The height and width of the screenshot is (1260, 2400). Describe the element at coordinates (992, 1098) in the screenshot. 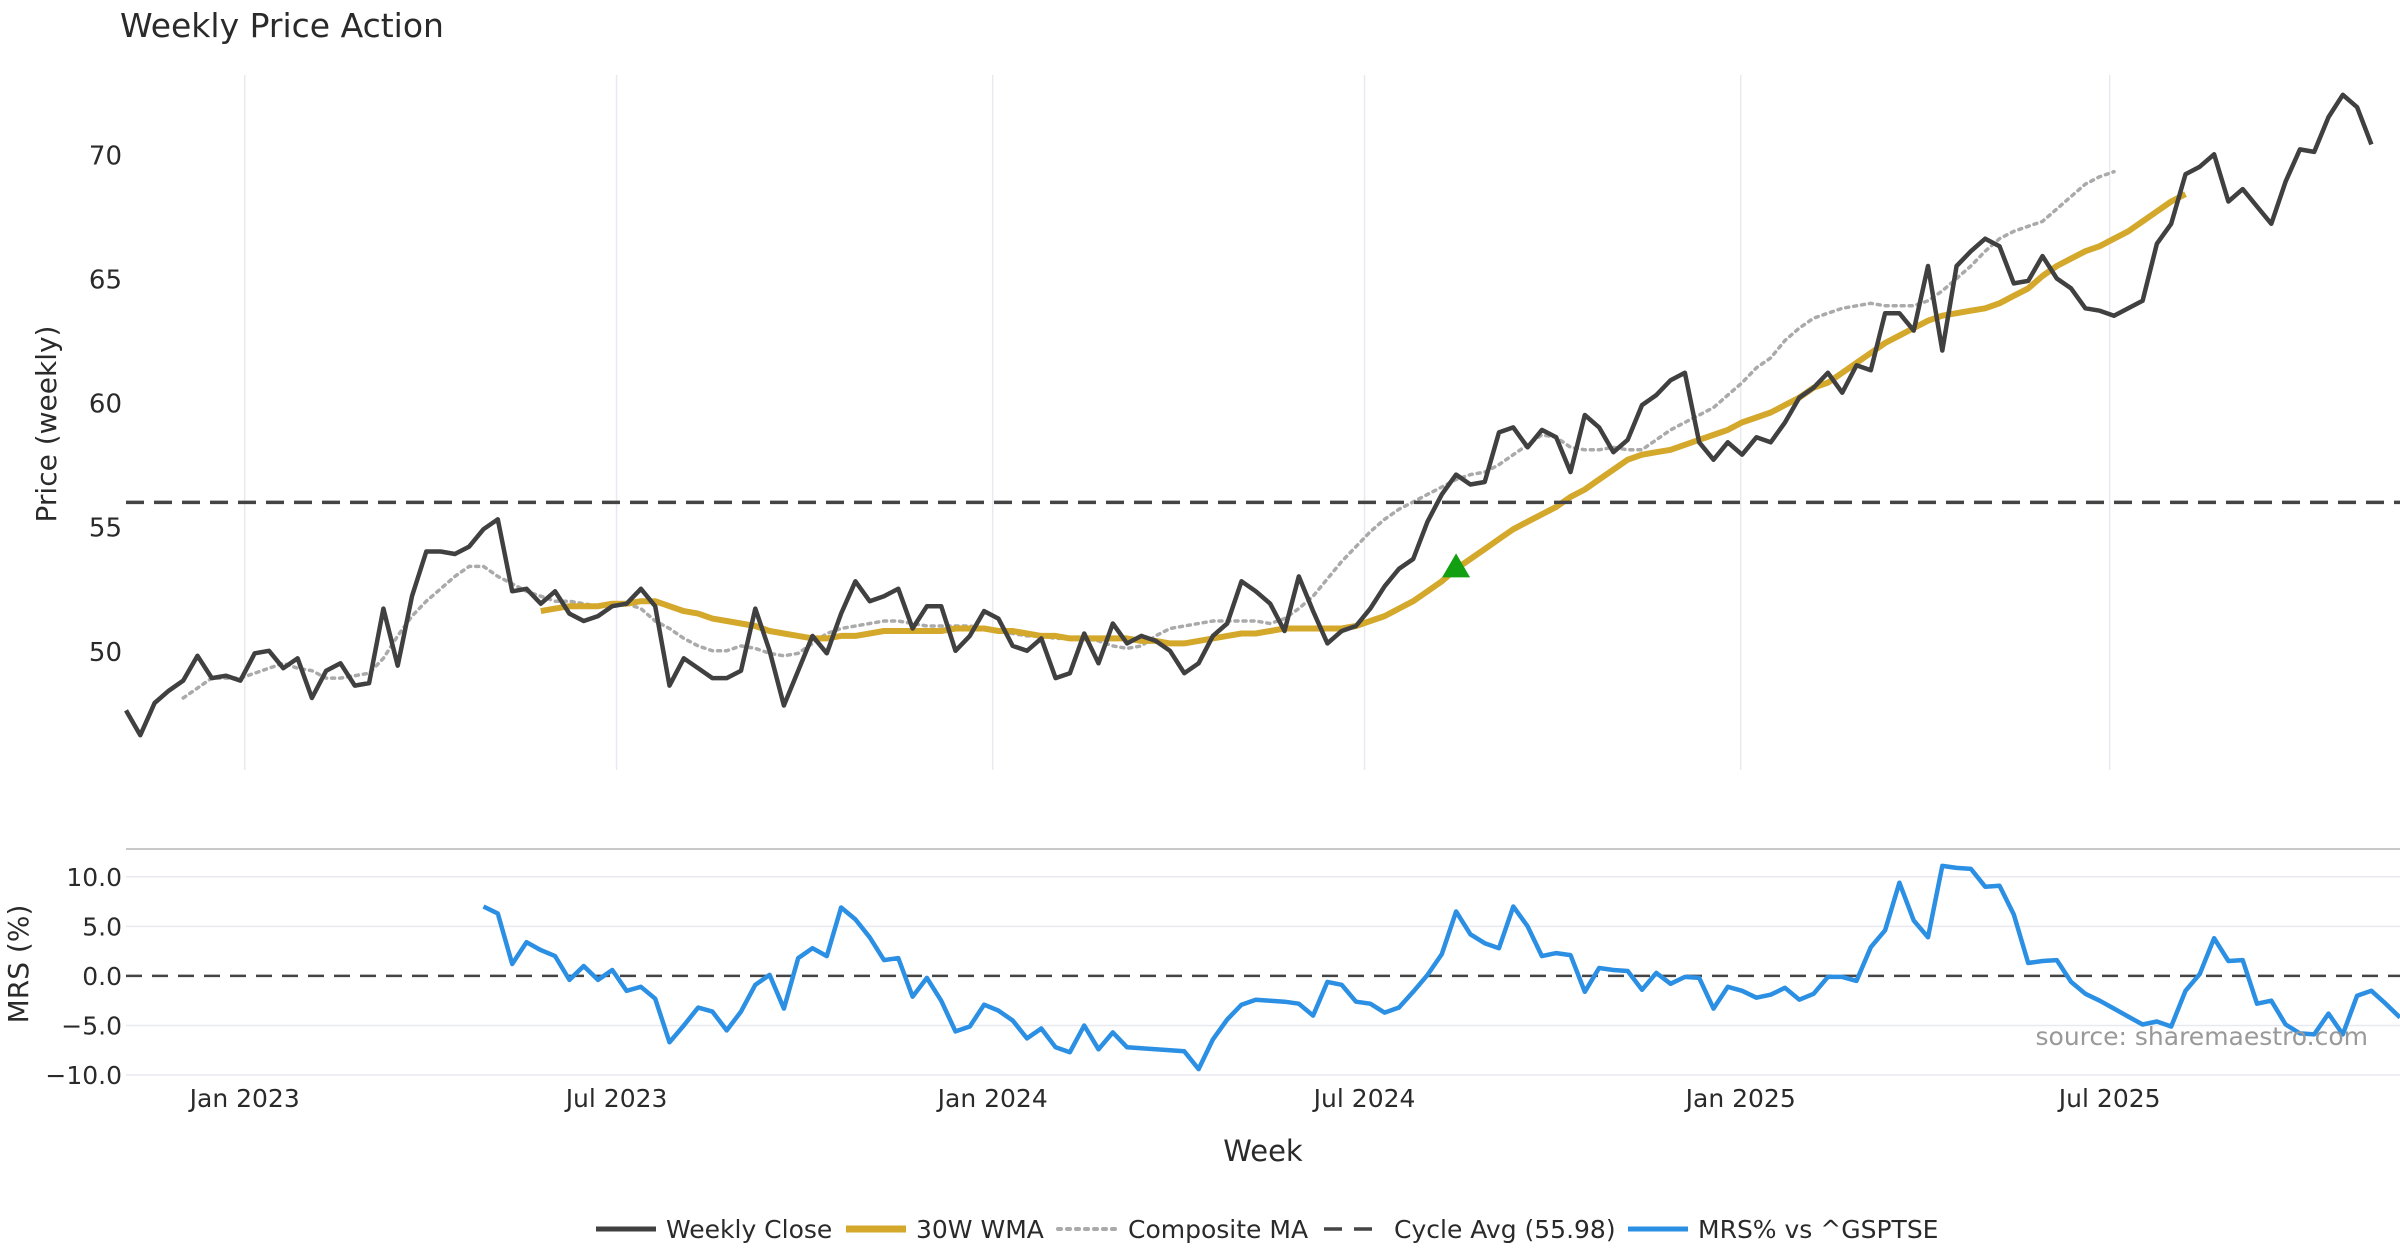

I see `x-tick-2: Jan 2024` at that location.